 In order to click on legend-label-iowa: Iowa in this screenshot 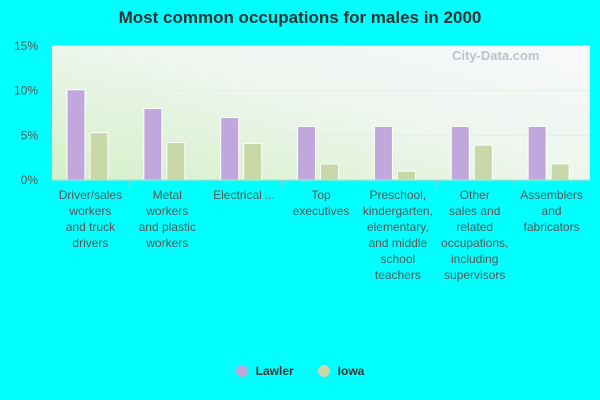, I will do `click(351, 371)`.